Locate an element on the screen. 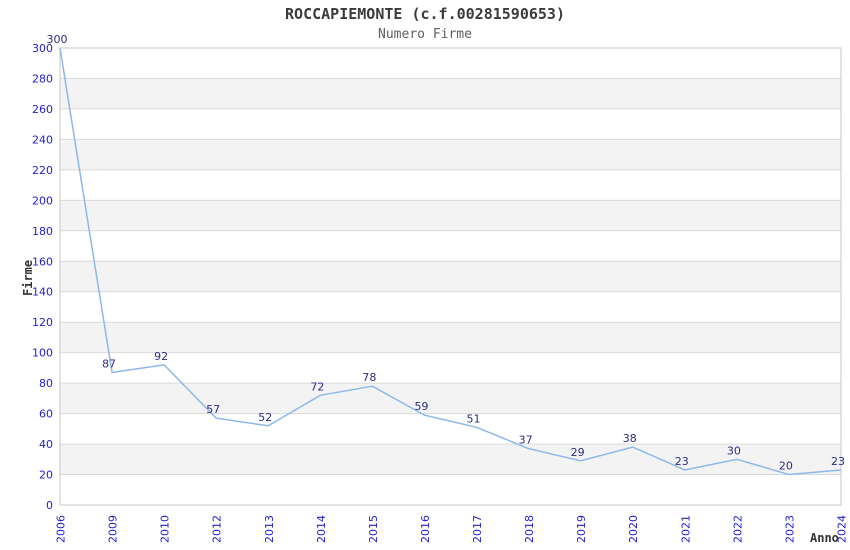 The width and height of the screenshot is (850, 550). x-tick-label: 2014 is located at coordinates (321, 529).